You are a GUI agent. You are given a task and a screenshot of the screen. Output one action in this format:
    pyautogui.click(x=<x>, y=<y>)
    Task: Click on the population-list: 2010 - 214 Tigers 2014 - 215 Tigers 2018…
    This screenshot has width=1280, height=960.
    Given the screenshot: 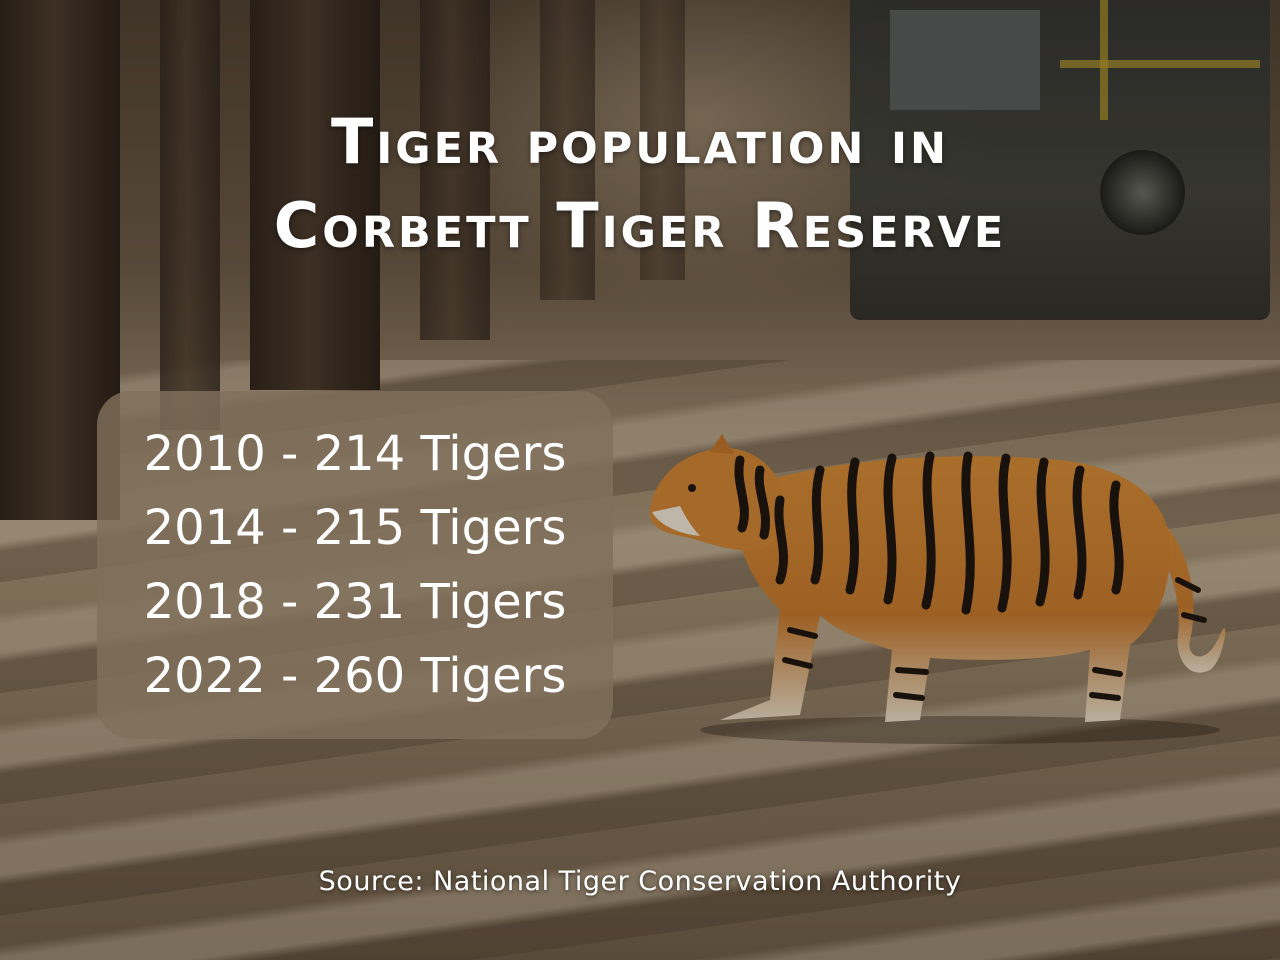 What is the action you would take?
    pyautogui.click(x=355, y=565)
    